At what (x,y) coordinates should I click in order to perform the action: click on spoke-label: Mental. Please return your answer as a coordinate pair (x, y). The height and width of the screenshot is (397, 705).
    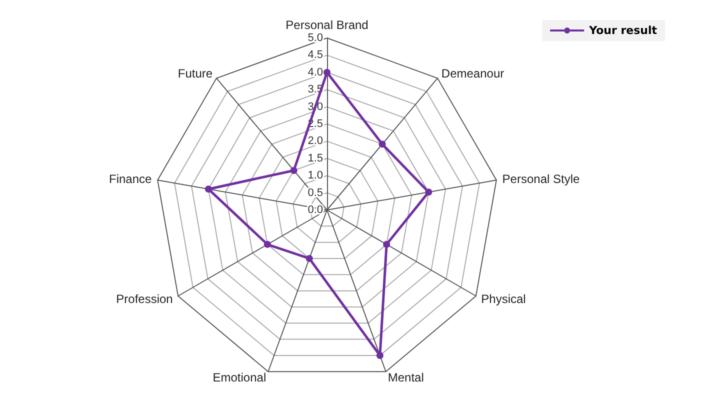
    Looking at the image, I should click on (406, 377).